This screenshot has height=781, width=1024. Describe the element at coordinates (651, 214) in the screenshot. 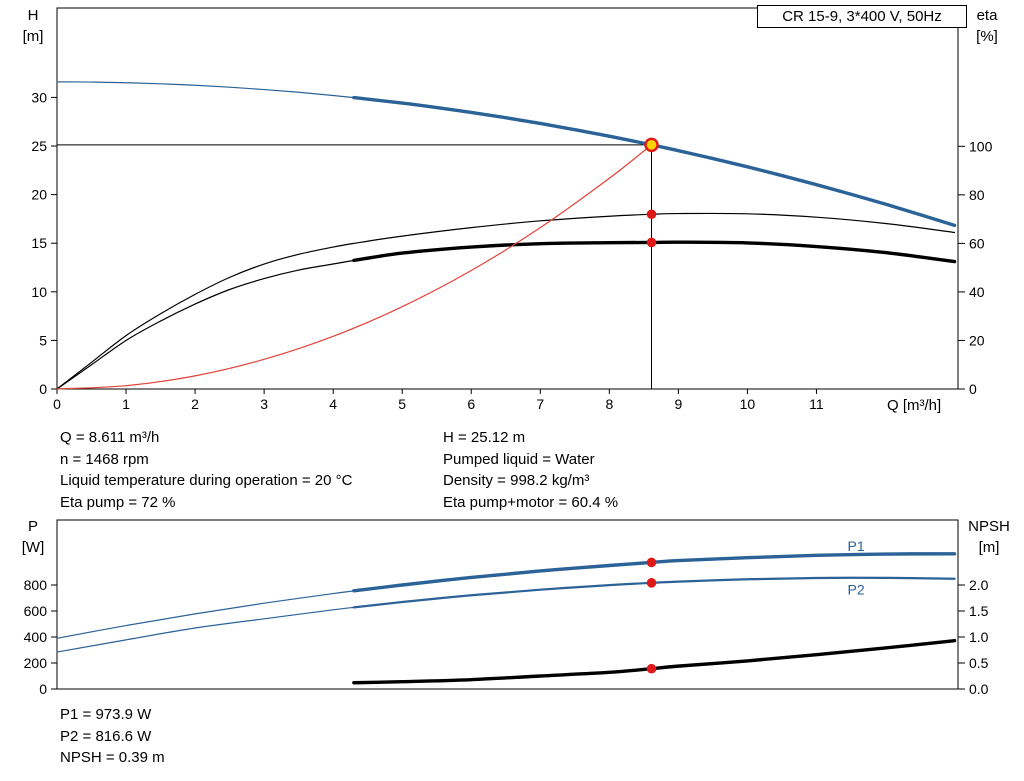

I see `eta-pump-duty-dot` at that location.